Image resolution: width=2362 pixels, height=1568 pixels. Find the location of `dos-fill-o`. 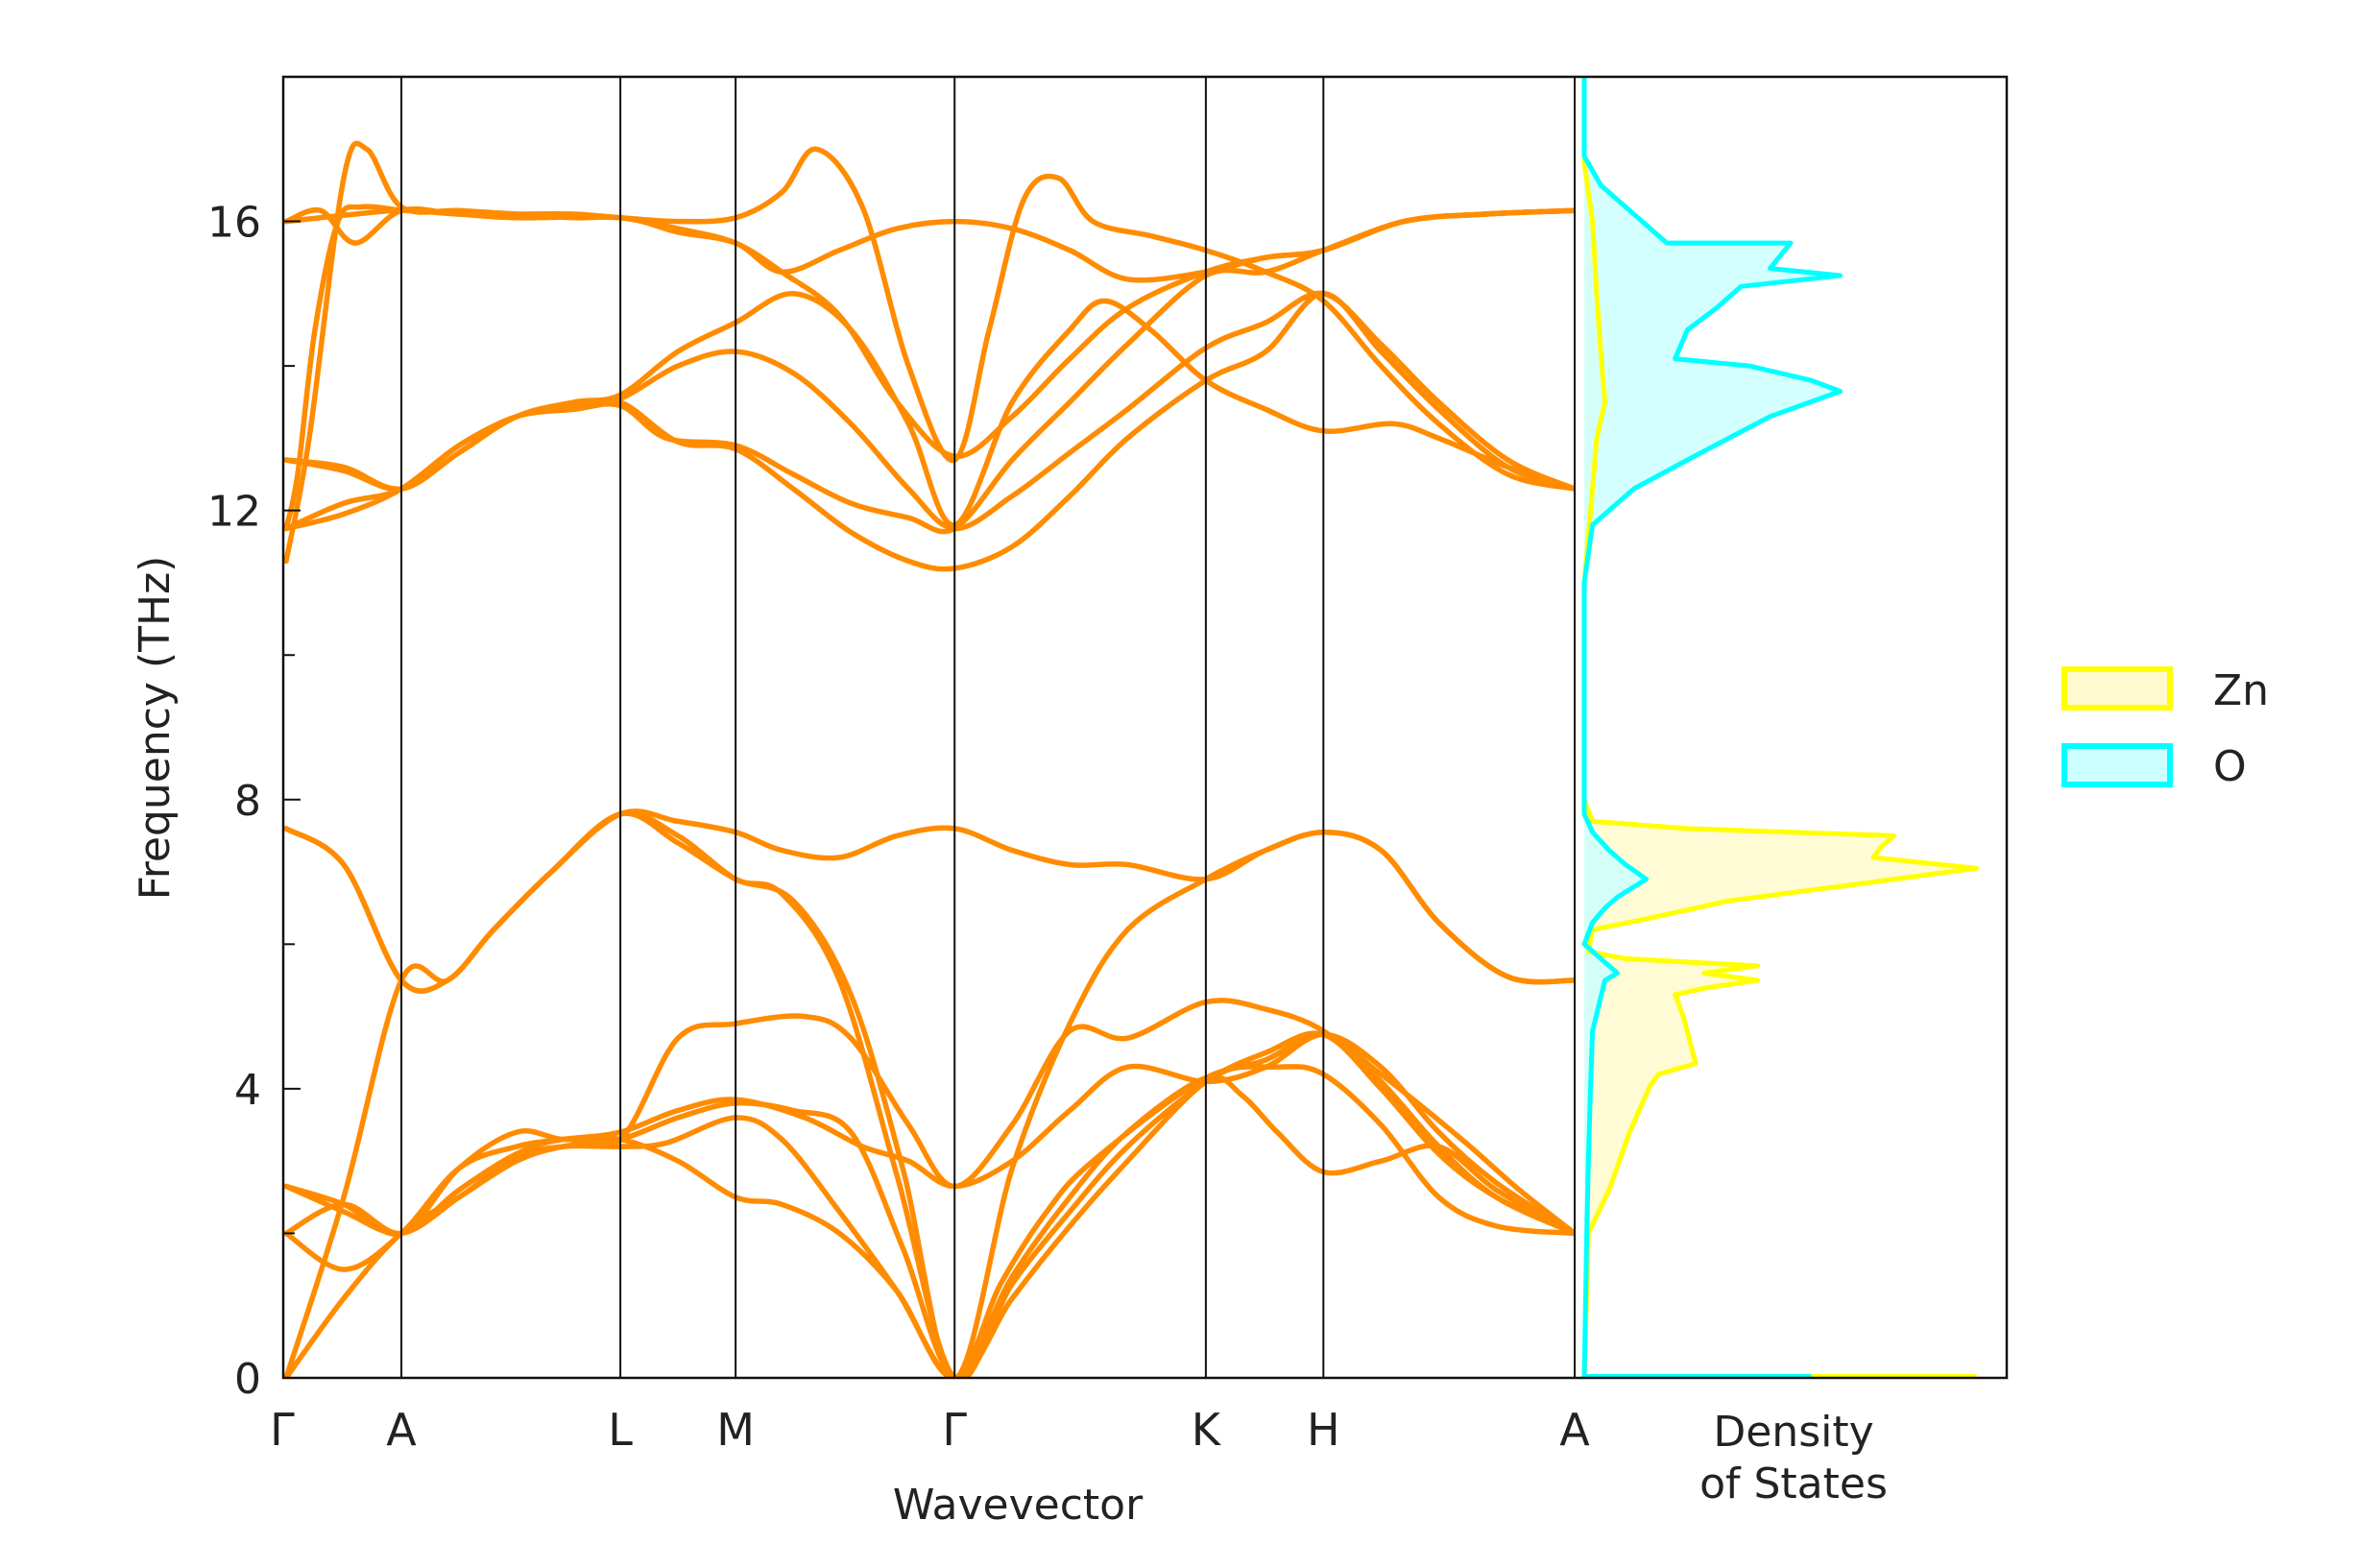

dos-fill-o is located at coordinates (1713, 727).